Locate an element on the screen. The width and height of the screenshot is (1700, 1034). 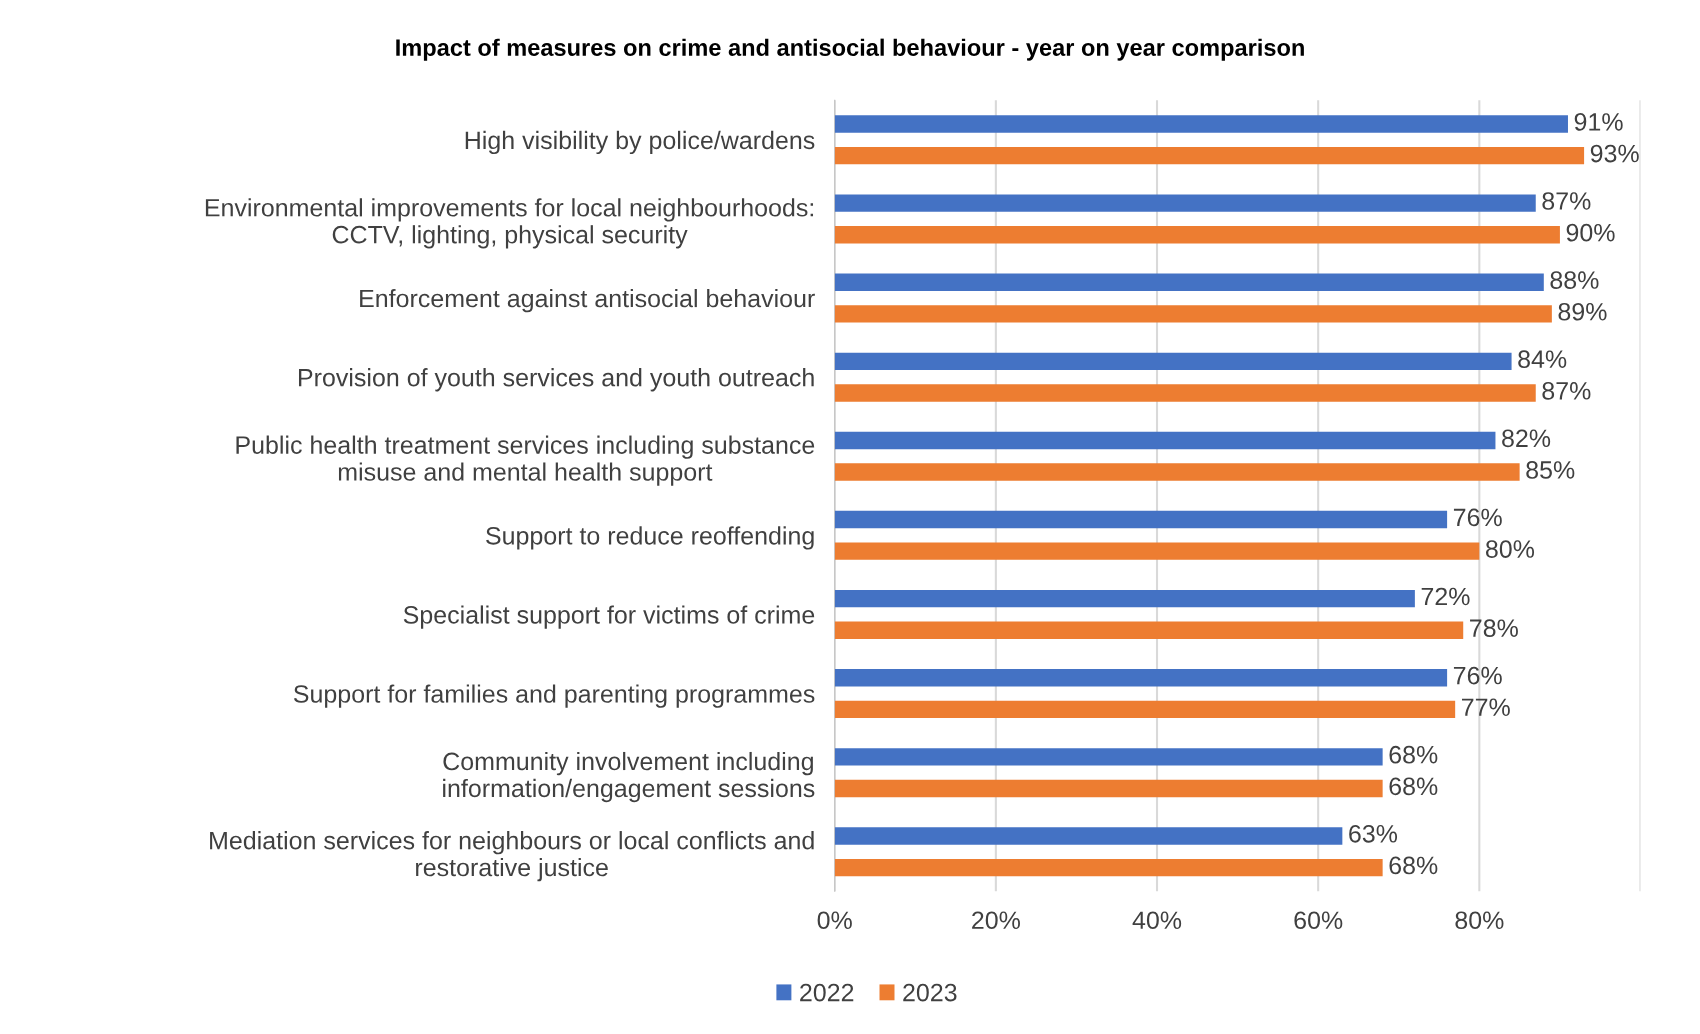
legend-label: 2022 is located at coordinates (827, 992).